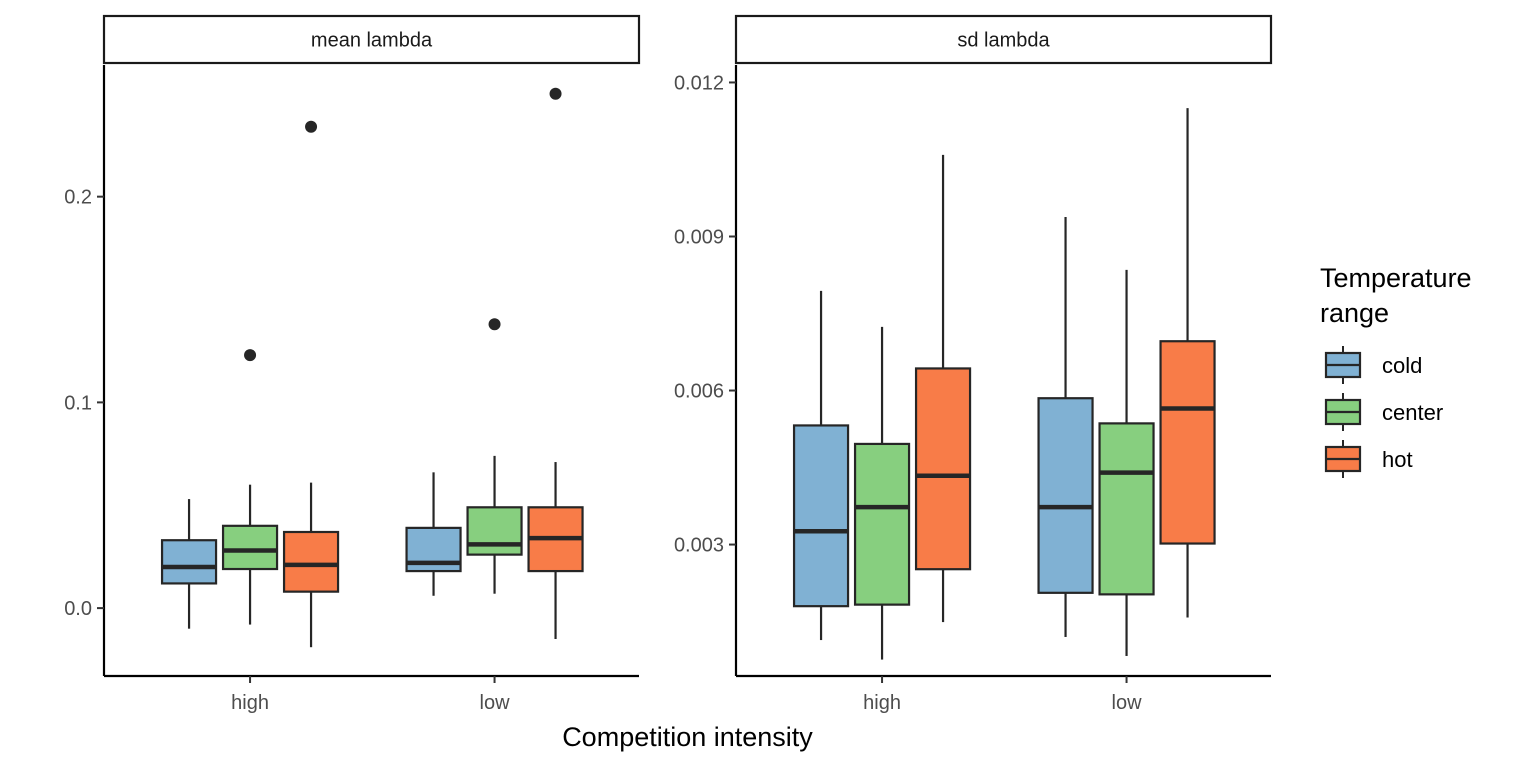 This screenshot has width=1536, height=768. Describe the element at coordinates (699, 546) in the screenshot. I see `y-tick-label: 0.003` at that location.